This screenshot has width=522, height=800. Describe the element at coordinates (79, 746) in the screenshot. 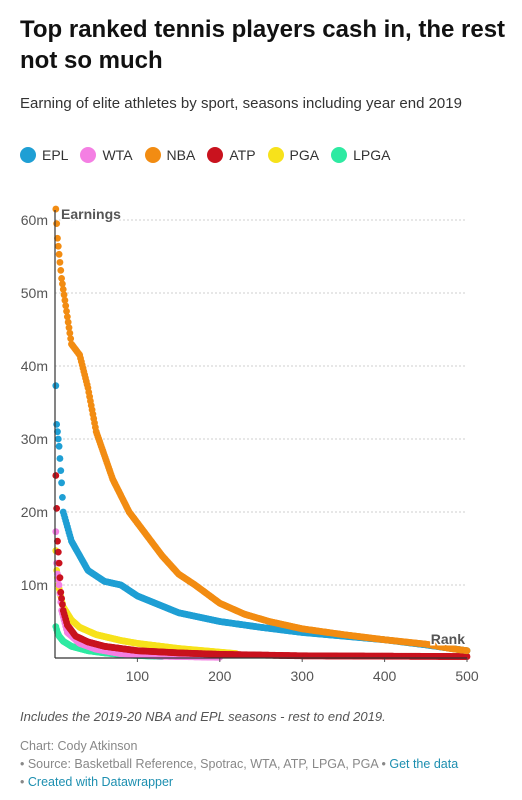

I see `chart-credit: Chart: Cody Atkinson` at that location.